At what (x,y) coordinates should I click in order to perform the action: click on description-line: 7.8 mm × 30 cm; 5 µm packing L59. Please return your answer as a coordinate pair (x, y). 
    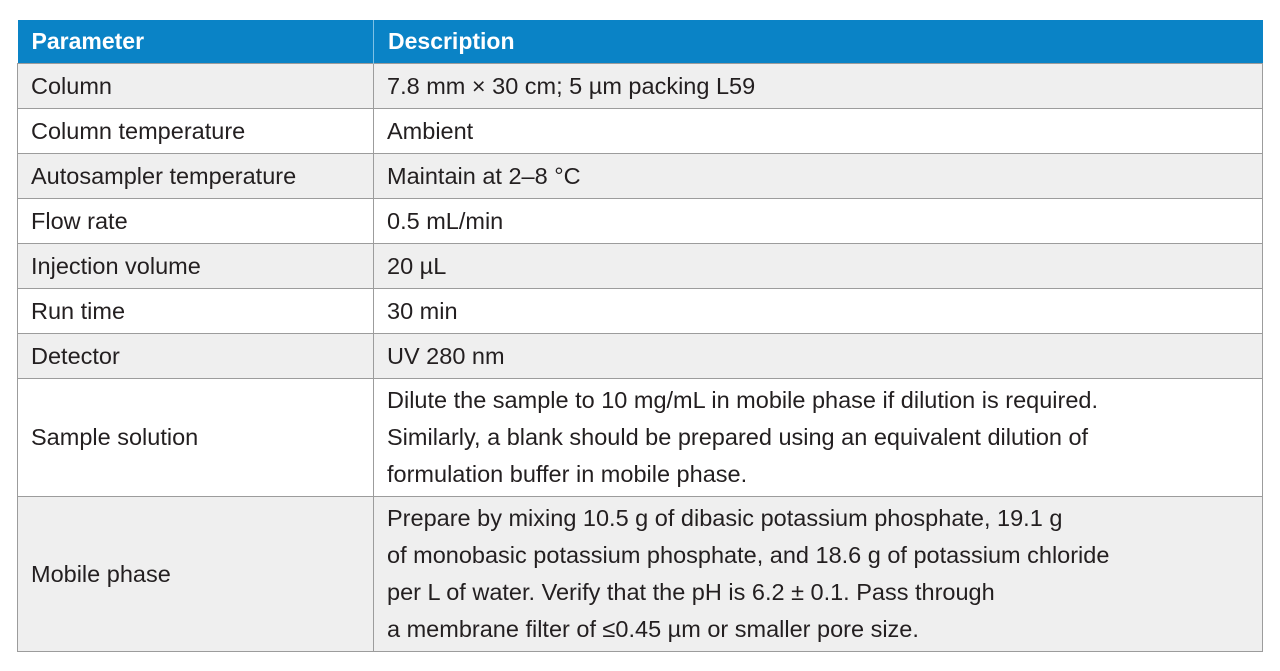
    Looking at the image, I should click on (571, 85).